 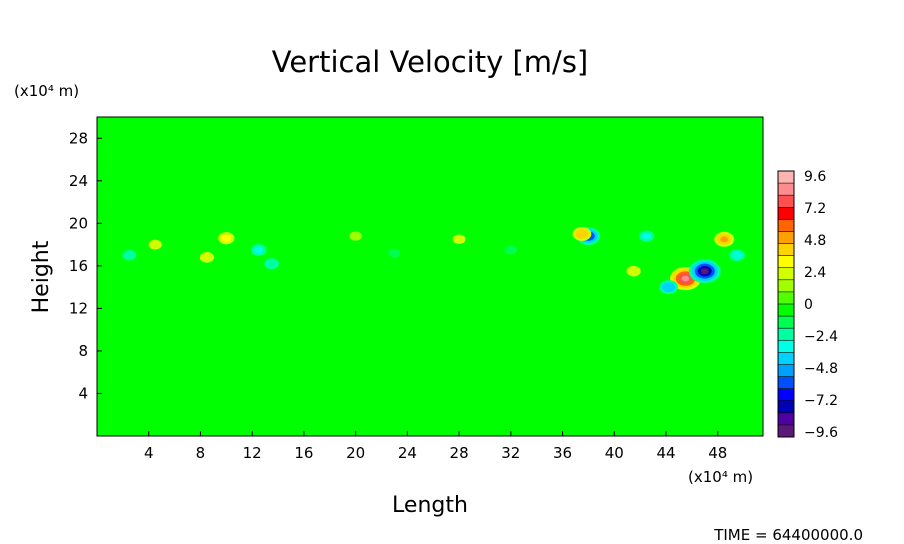 I want to click on x-tick-label: 36, so click(x=562, y=453).